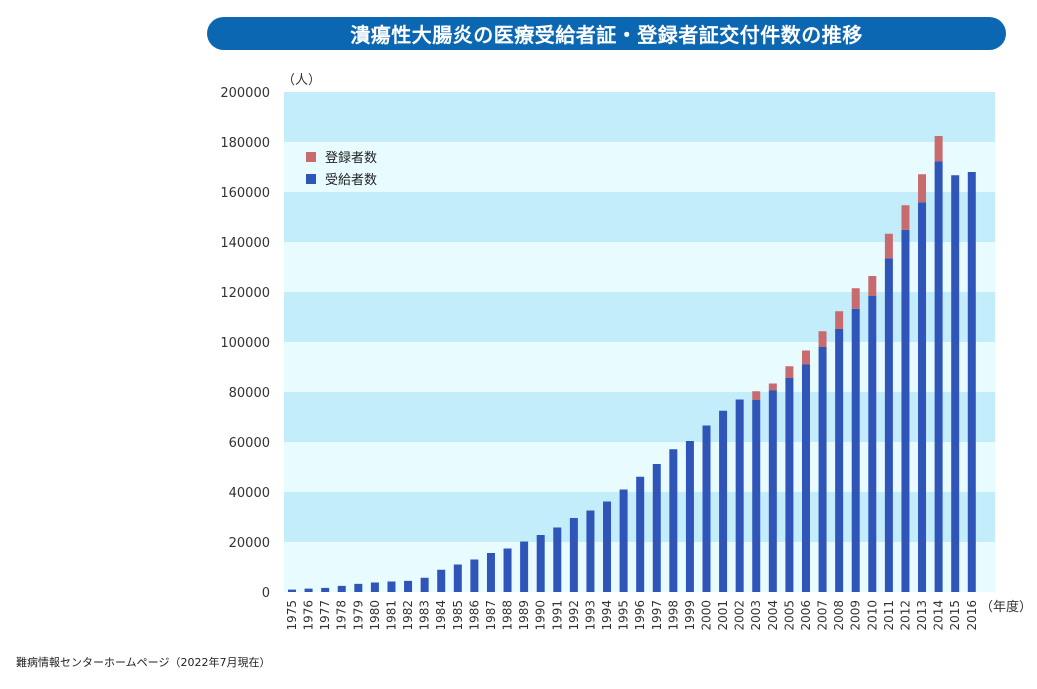  What do you see at coordinates (474, 615) in the screenshot?
I see `x-tick-label: 1986` at bounding box center [474, 615].